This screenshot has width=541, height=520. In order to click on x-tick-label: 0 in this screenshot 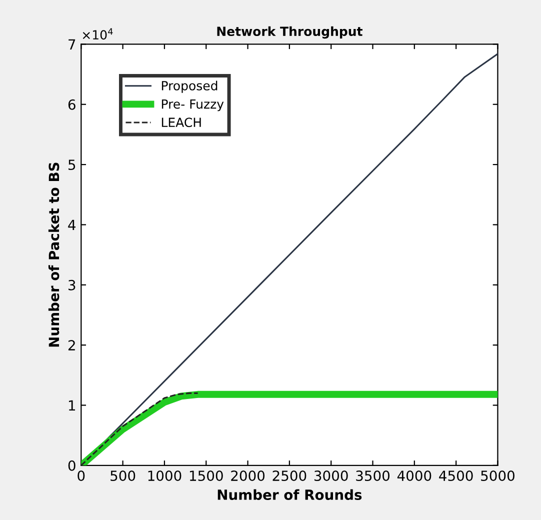, I will do `click(81, 476)`.